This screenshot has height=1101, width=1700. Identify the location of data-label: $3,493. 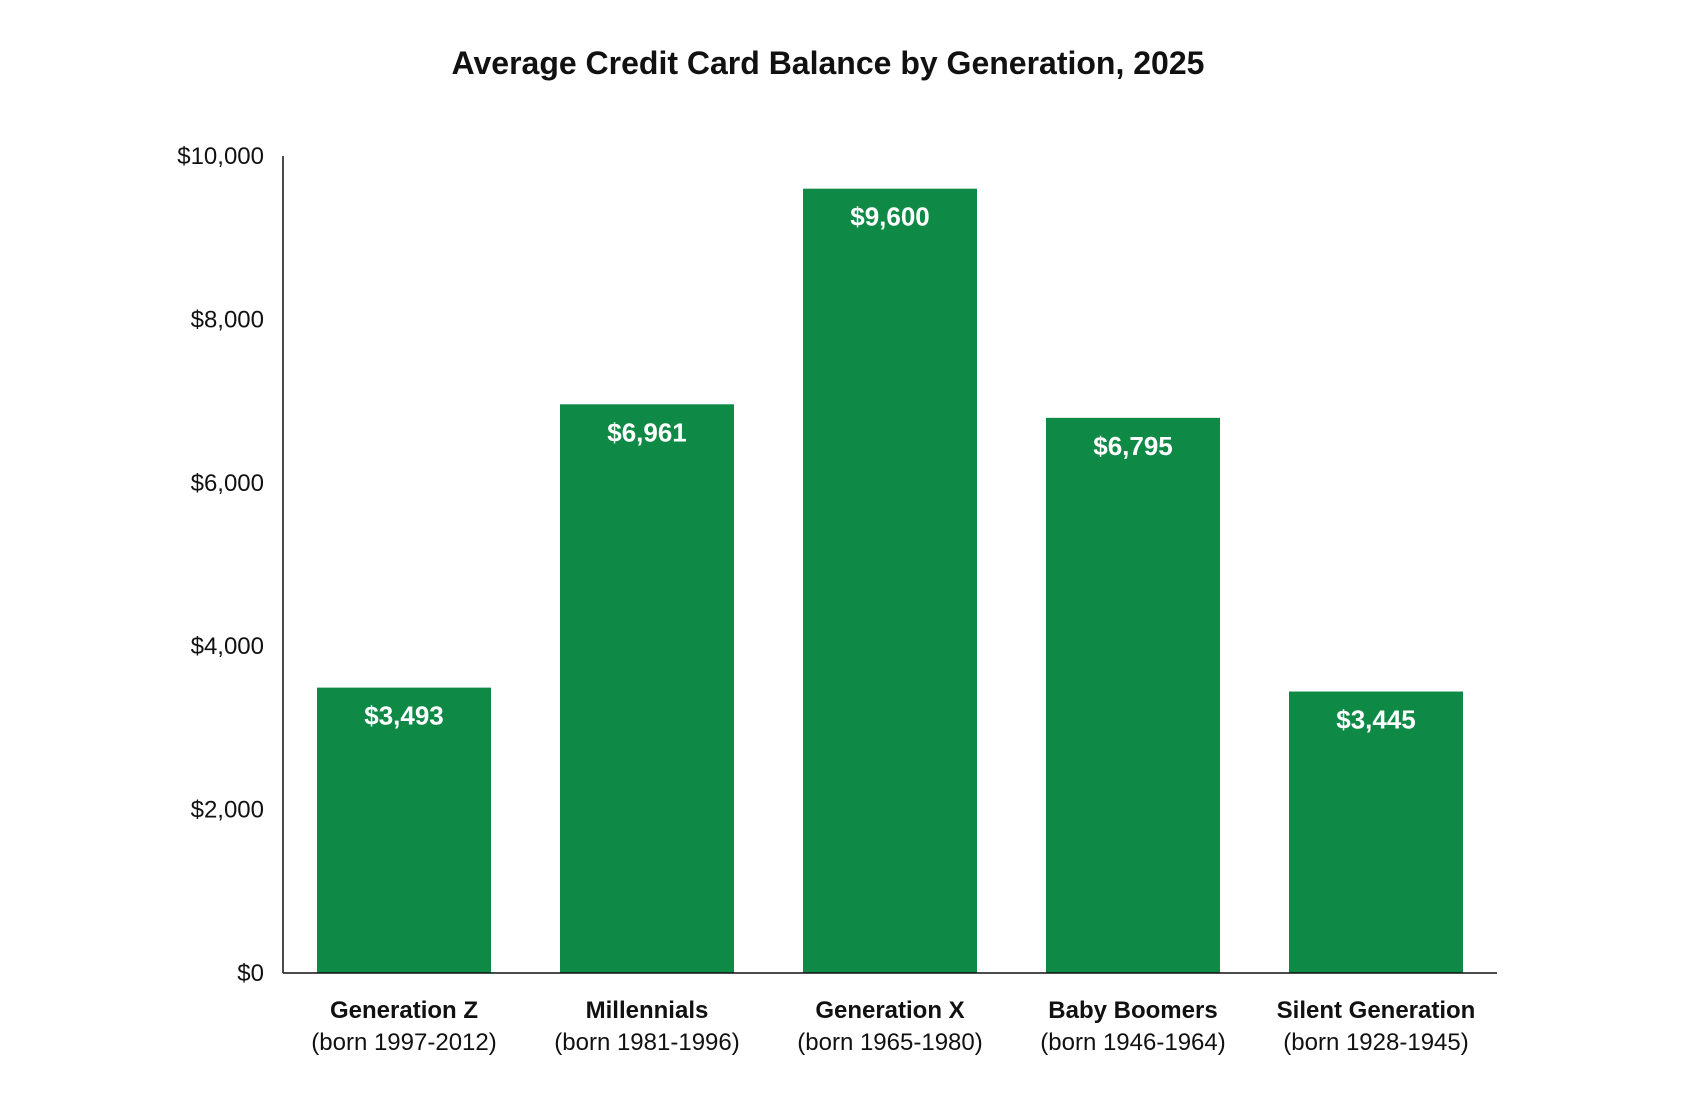
(404, 716).